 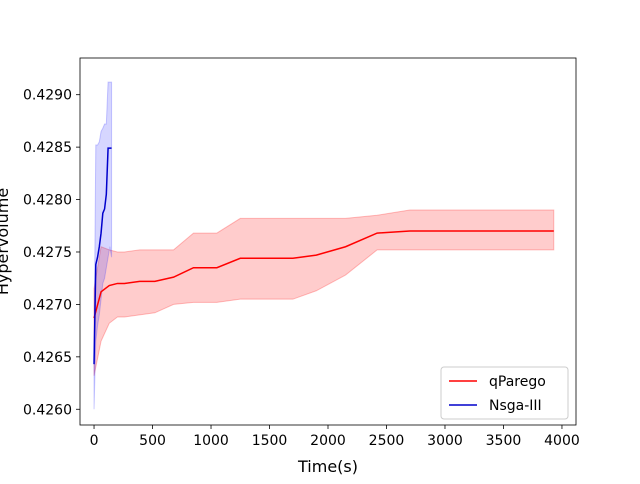 What do you see at coordinates (94, 441) in the screenshot?
I see `x-tick-label: 0` at bounding box center [94, 441].